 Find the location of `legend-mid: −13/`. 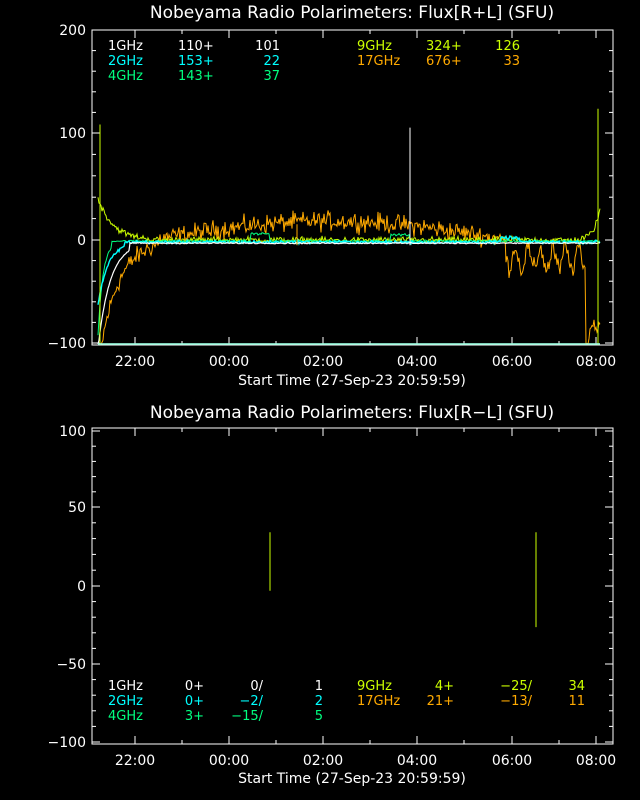

legend-mid: −13/ is located at coordinates (516, 701).